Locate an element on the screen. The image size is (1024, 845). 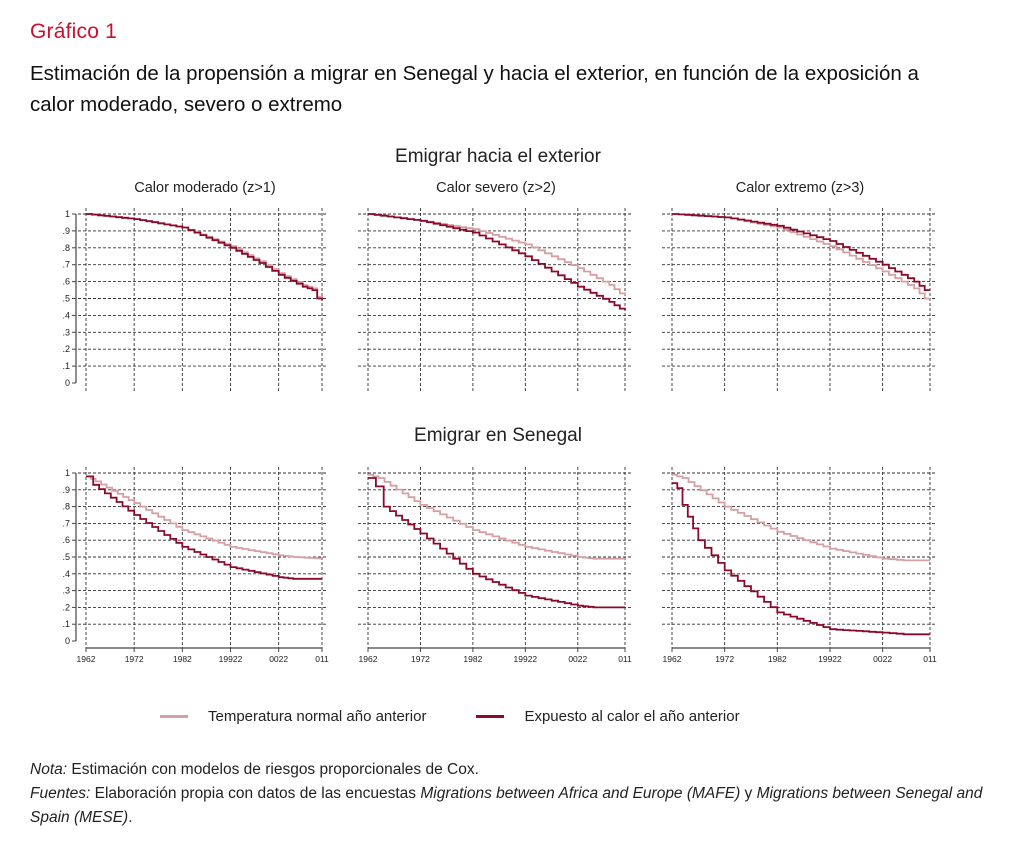
note-label: Nota: is located at coordinates (49, 769).